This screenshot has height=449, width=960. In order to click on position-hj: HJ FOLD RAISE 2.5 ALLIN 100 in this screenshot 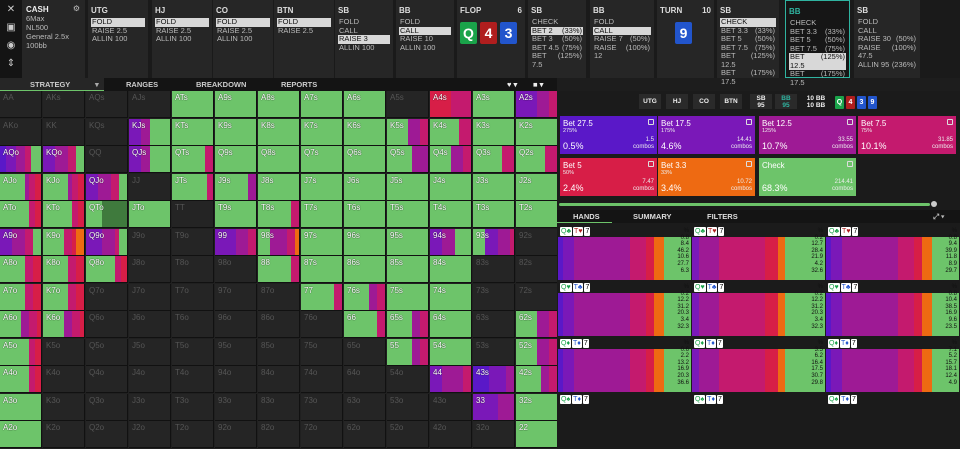, I will do `click(182, 39)`.